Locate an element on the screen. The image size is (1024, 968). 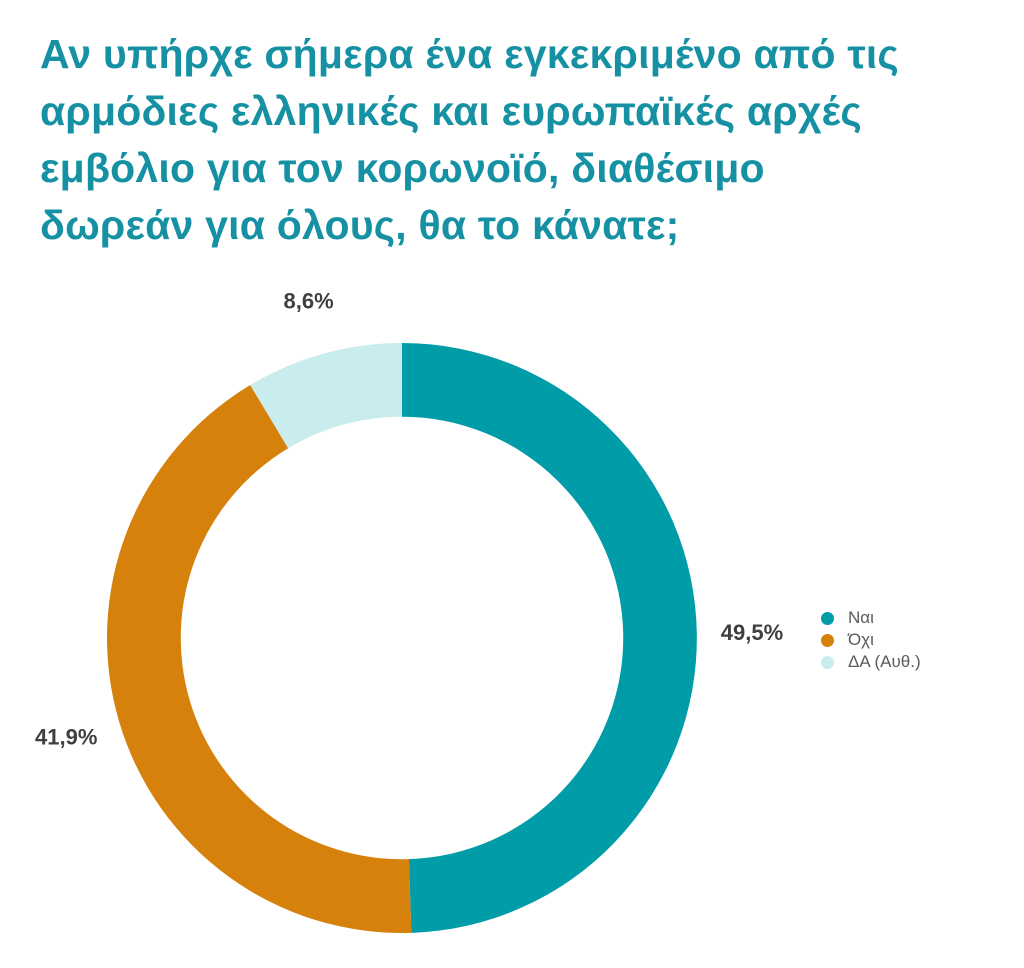
legend-label: Όχι is located at coordinates (861, 639).